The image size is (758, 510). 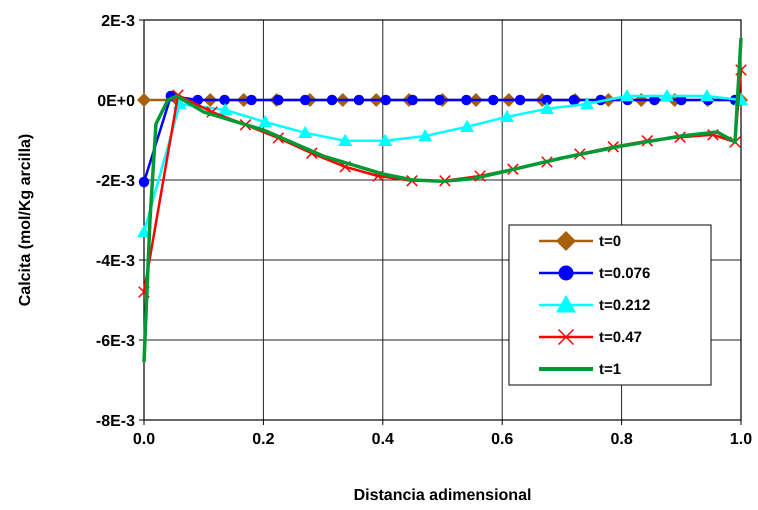 I want to click on legend-label: t=0, so click(x=610, y=241).